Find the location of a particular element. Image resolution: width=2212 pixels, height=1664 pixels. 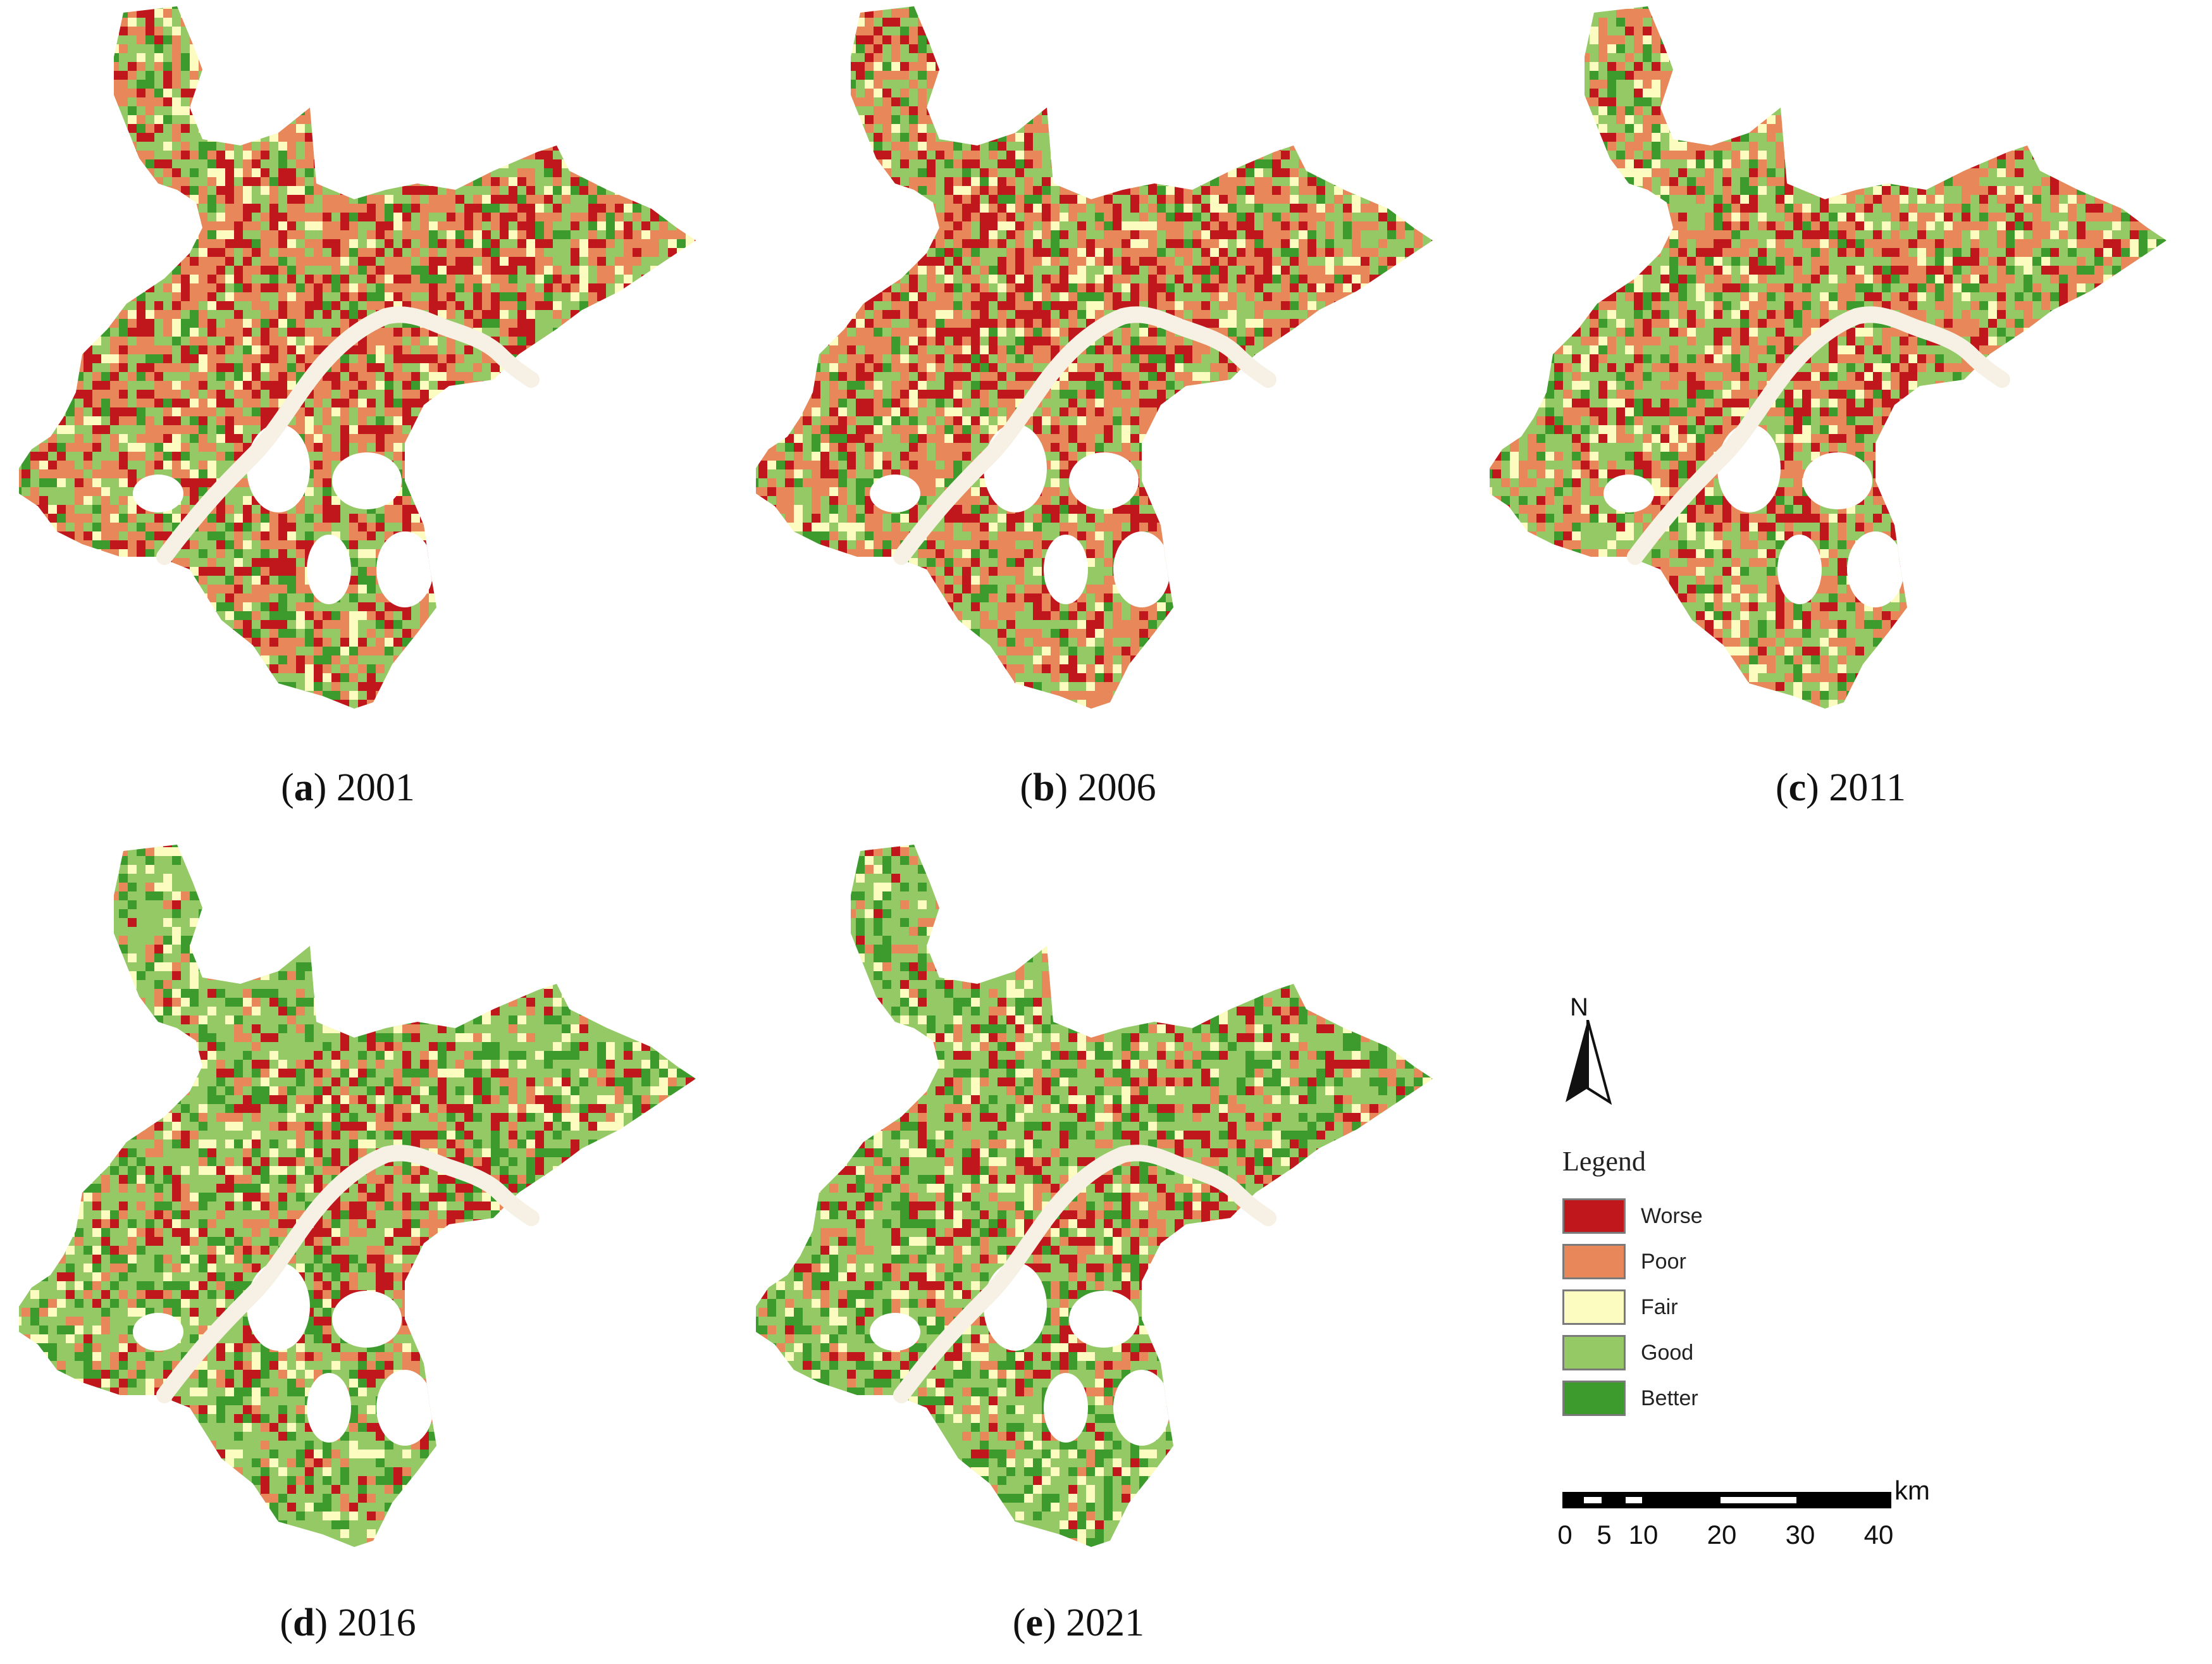

map-panel-2001 is located at coordinates (370, 367).